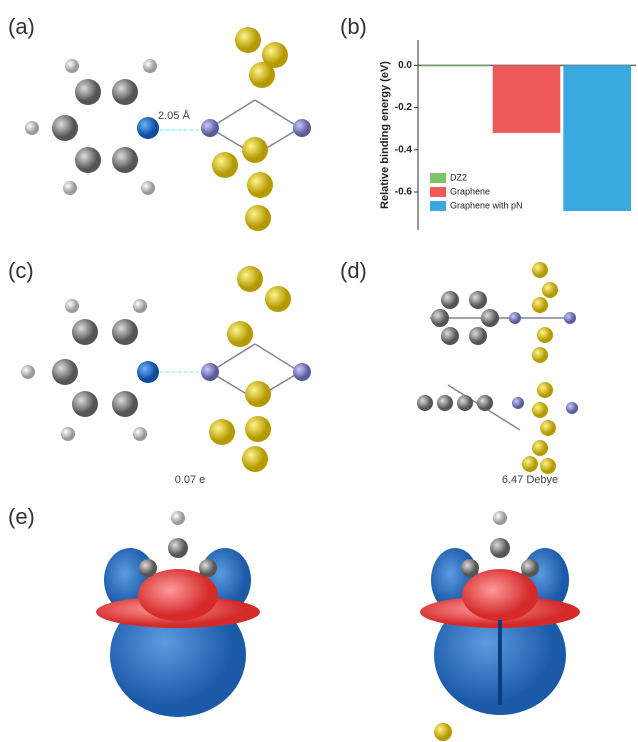 The width and height of the screenshot is (638, 742). What do you see at coordinates (404, 149) in the screenshot?
I see `y-tick-label: -0.4` at bounding box center [404, 149].